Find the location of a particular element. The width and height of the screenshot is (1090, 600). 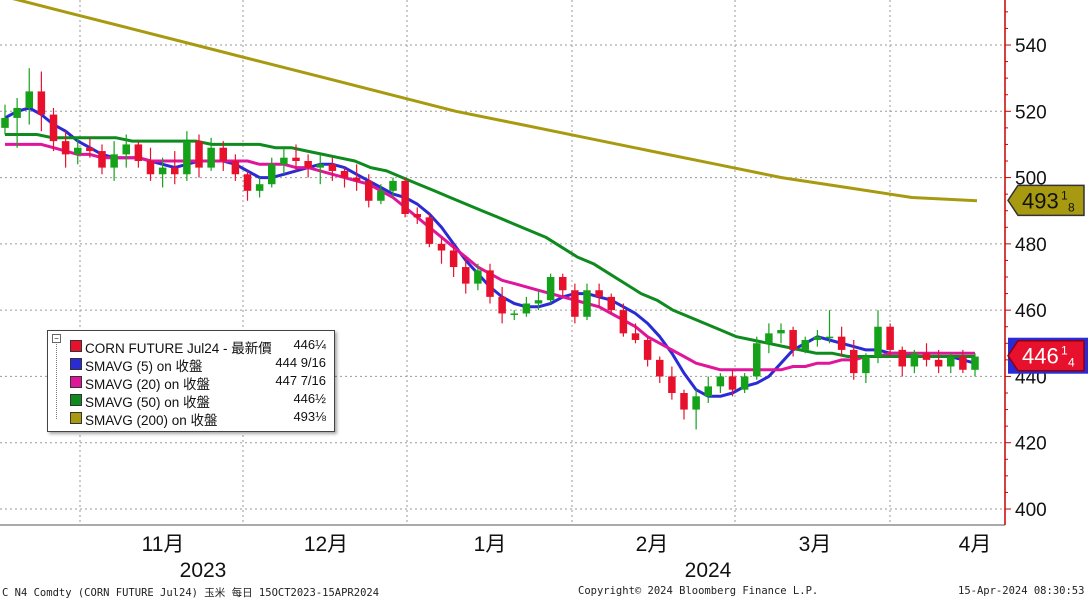

y-tick-label: 520 is located at coordinates (1031, 112).